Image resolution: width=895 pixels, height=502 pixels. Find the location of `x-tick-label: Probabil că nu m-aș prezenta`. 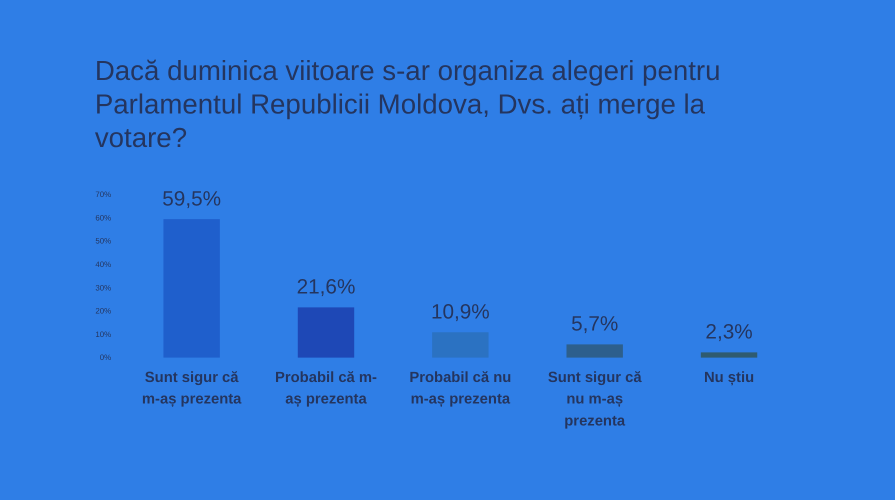

x-tick-label: Probabil că nu m-aș prezenta is located at coordinates (460, 389).